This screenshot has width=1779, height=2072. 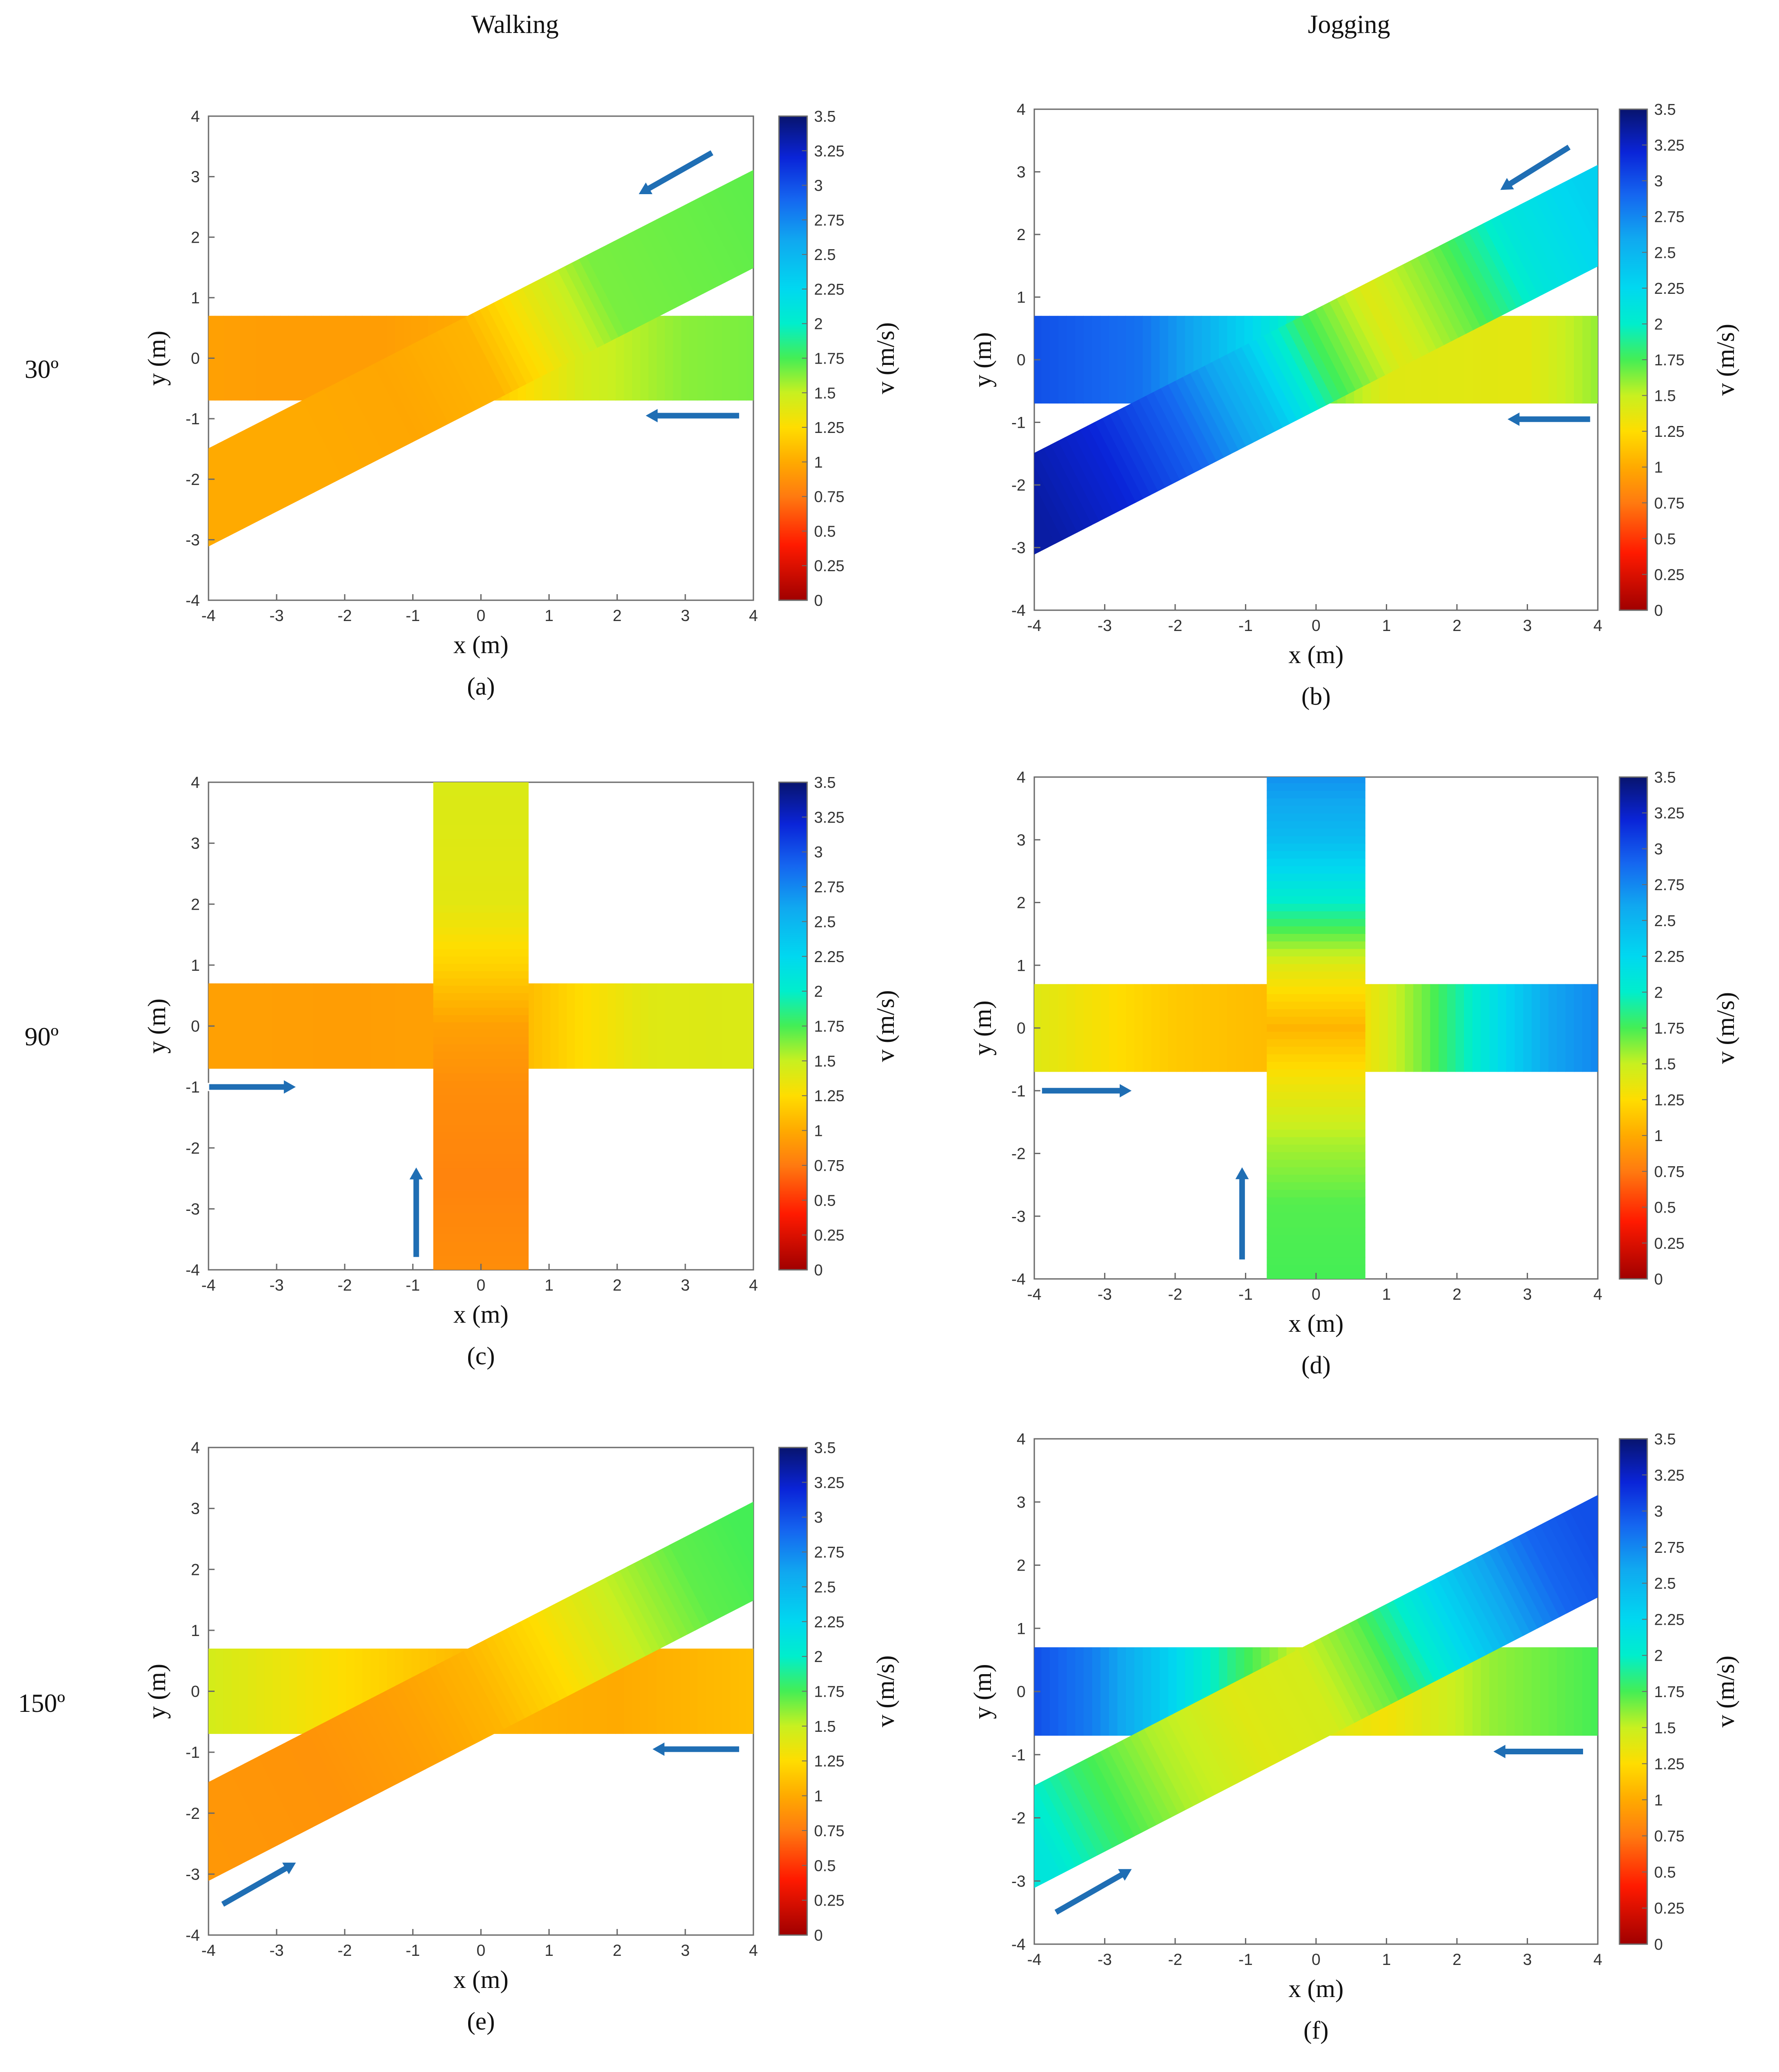 What do you see at coordinates (825, 531) in the screenshot?
I see `colorbar-tick-label: 0.5` at bounding box center [825, 531].